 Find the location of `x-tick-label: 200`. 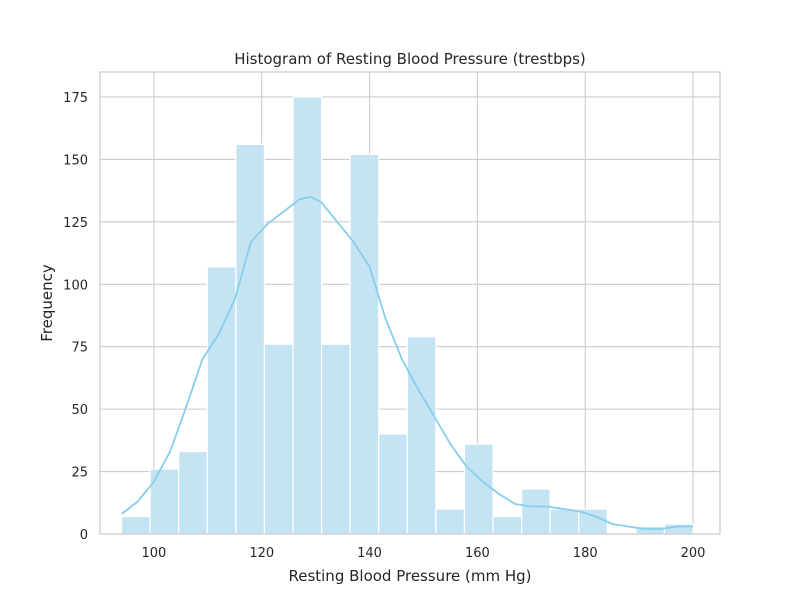

x-tick-label: 200 is located at coordinates (693, 553).